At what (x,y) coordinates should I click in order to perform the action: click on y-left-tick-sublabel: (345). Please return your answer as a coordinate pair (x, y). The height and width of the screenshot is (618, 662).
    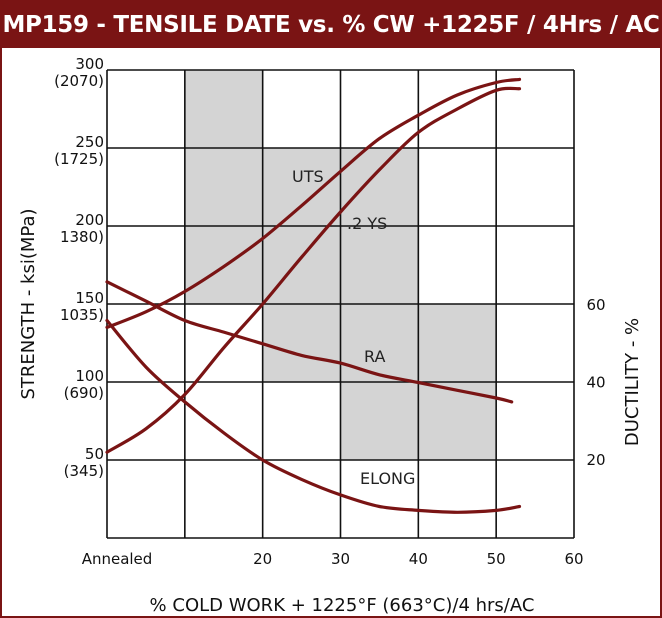
    Looking at the image, I should click on (84, 471).